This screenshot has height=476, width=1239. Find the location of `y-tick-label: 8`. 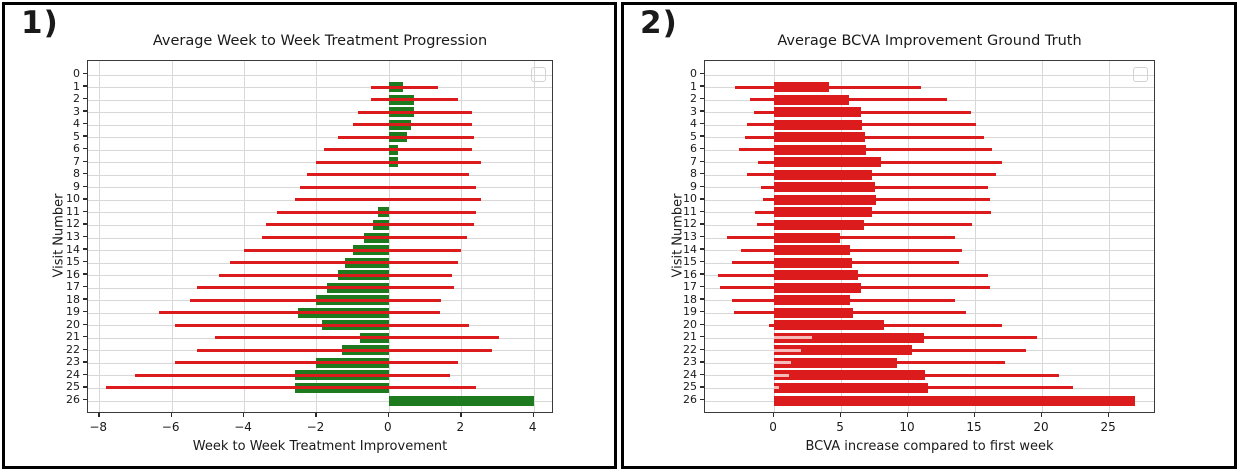

y-tick-label: 8 is located at coordinates (693, 174).